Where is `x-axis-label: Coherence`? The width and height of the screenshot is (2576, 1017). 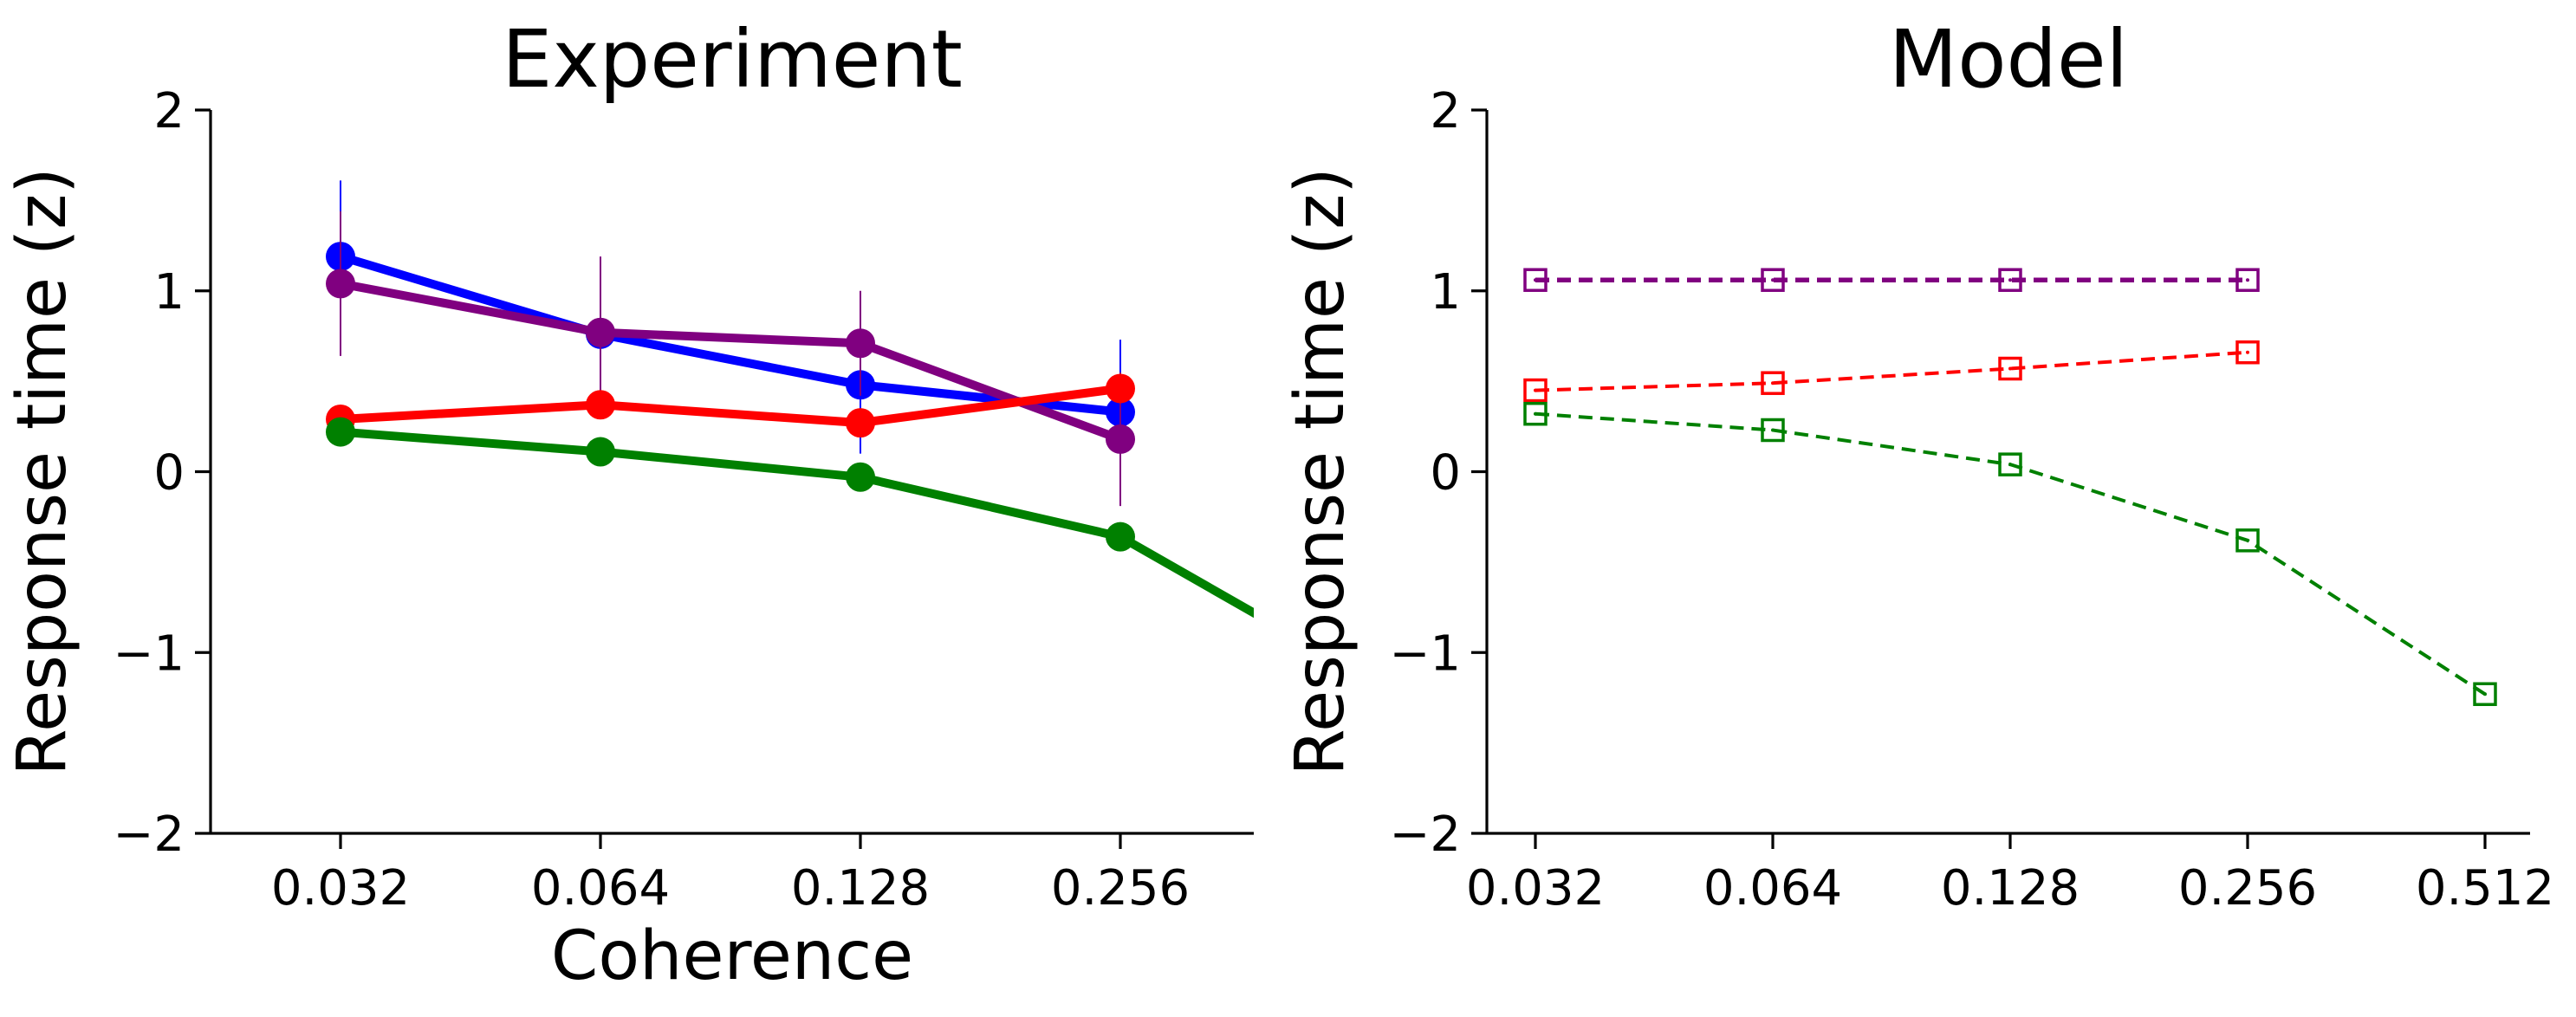
x-axis-label: Coherence is located at coordinates (732, 956).